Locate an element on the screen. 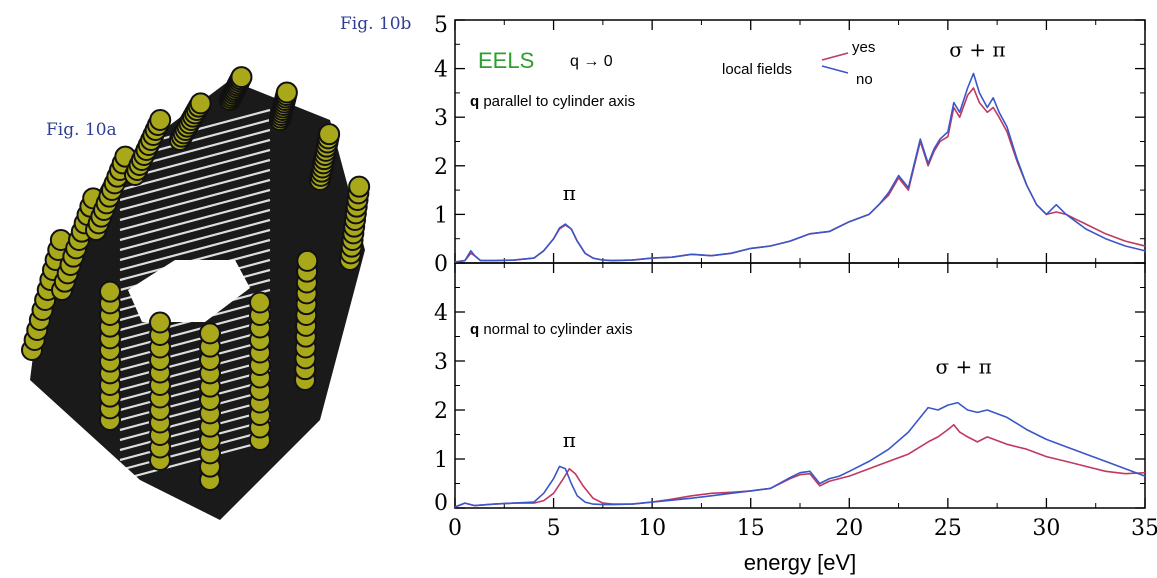  legend-no-label: no is located at coordinates (864, 79).